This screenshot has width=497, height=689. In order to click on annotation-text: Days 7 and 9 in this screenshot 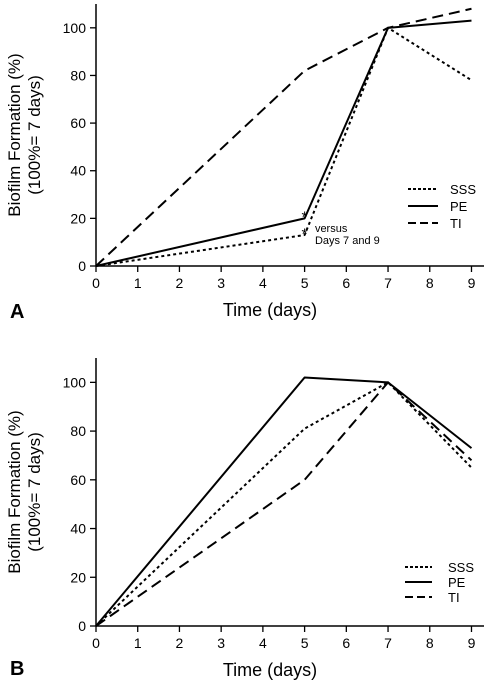, I will do `click(347, 241)`.